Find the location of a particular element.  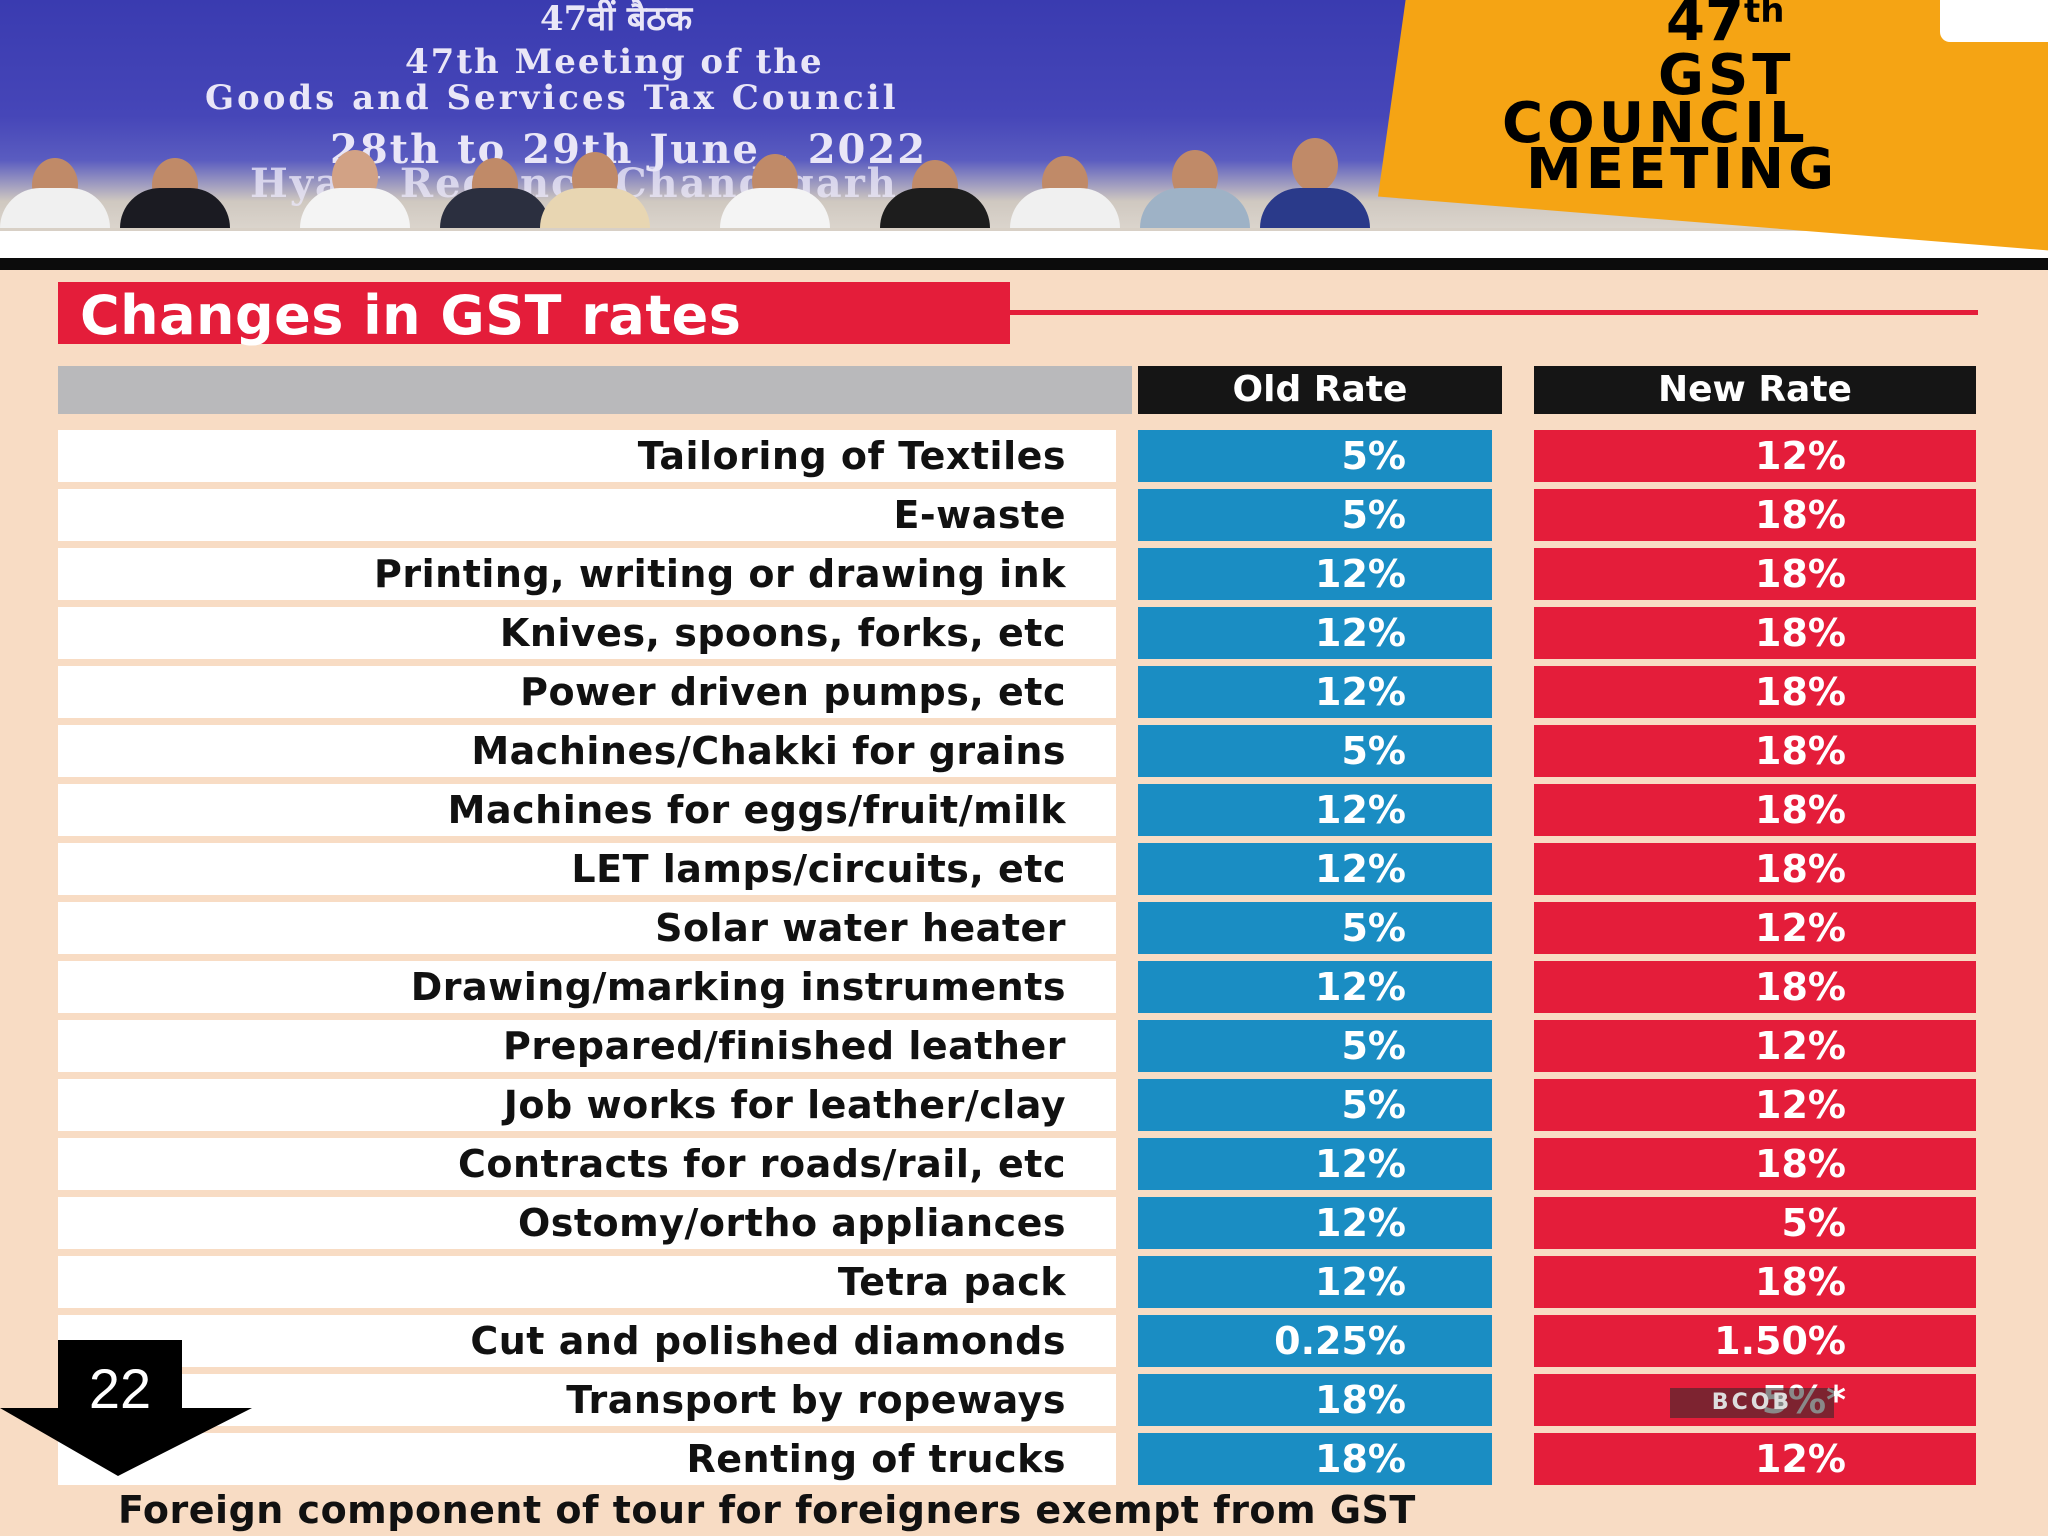

old-rate-header: Old Rate is located at coordinates (1320, 390).